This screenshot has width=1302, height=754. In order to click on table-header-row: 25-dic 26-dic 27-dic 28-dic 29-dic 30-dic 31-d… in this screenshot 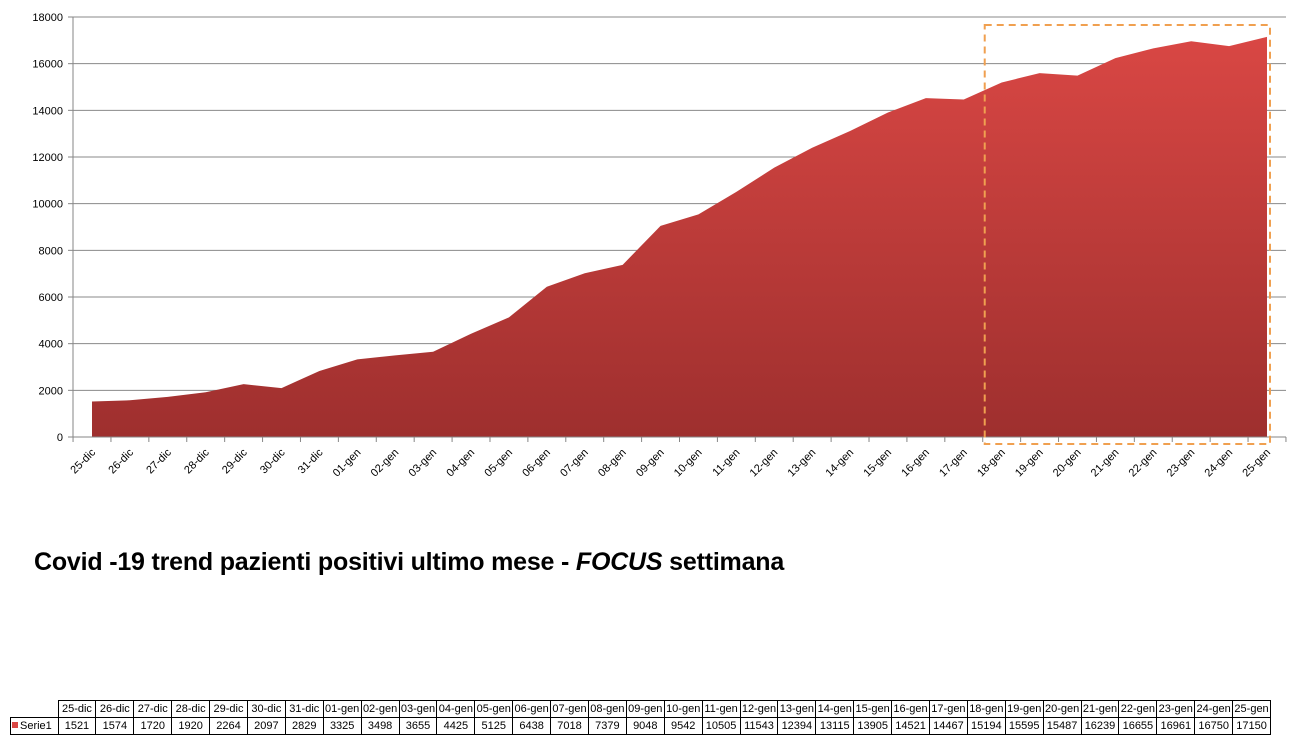, I will do `click(641, 709)`.